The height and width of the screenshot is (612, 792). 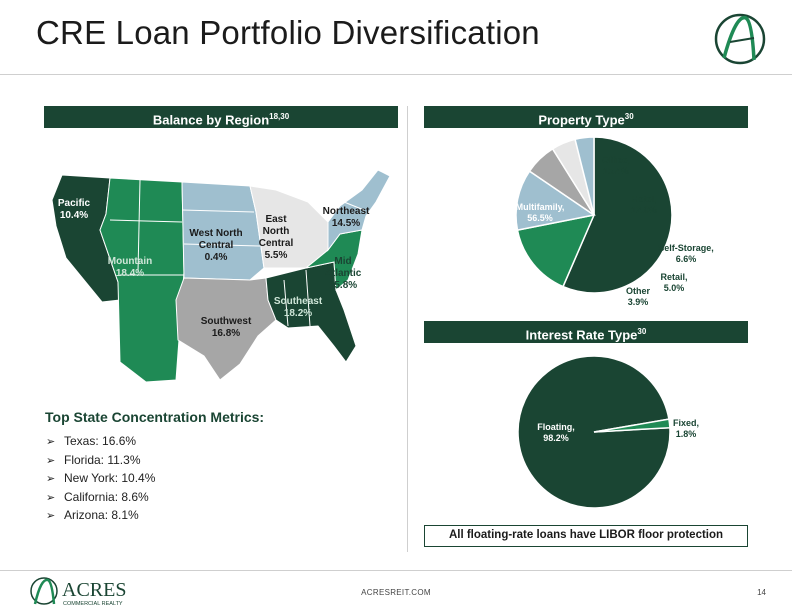 What do you see at coordinates (396, 74) in the screenshot?
I see `title-rule` at bounding box center [396, 74].